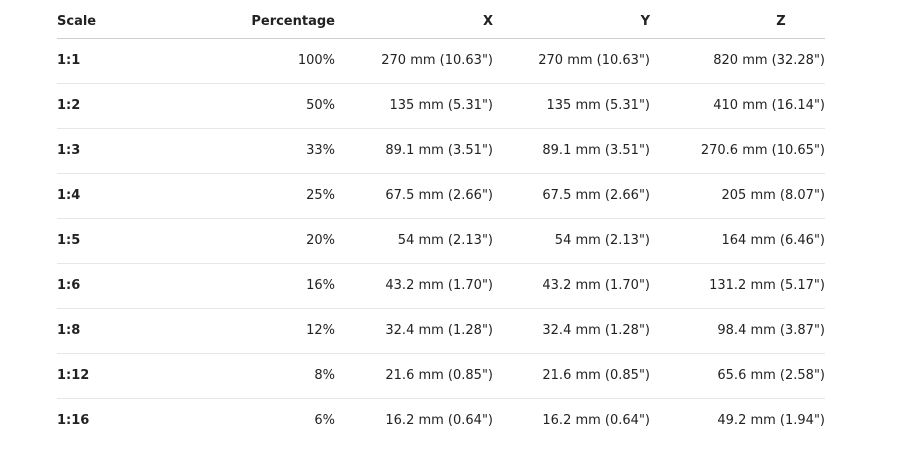  What do you see at coordinates (320, 105) in the screenshot?
I see `value-cell: 50%` at bounding box center [320, 105].